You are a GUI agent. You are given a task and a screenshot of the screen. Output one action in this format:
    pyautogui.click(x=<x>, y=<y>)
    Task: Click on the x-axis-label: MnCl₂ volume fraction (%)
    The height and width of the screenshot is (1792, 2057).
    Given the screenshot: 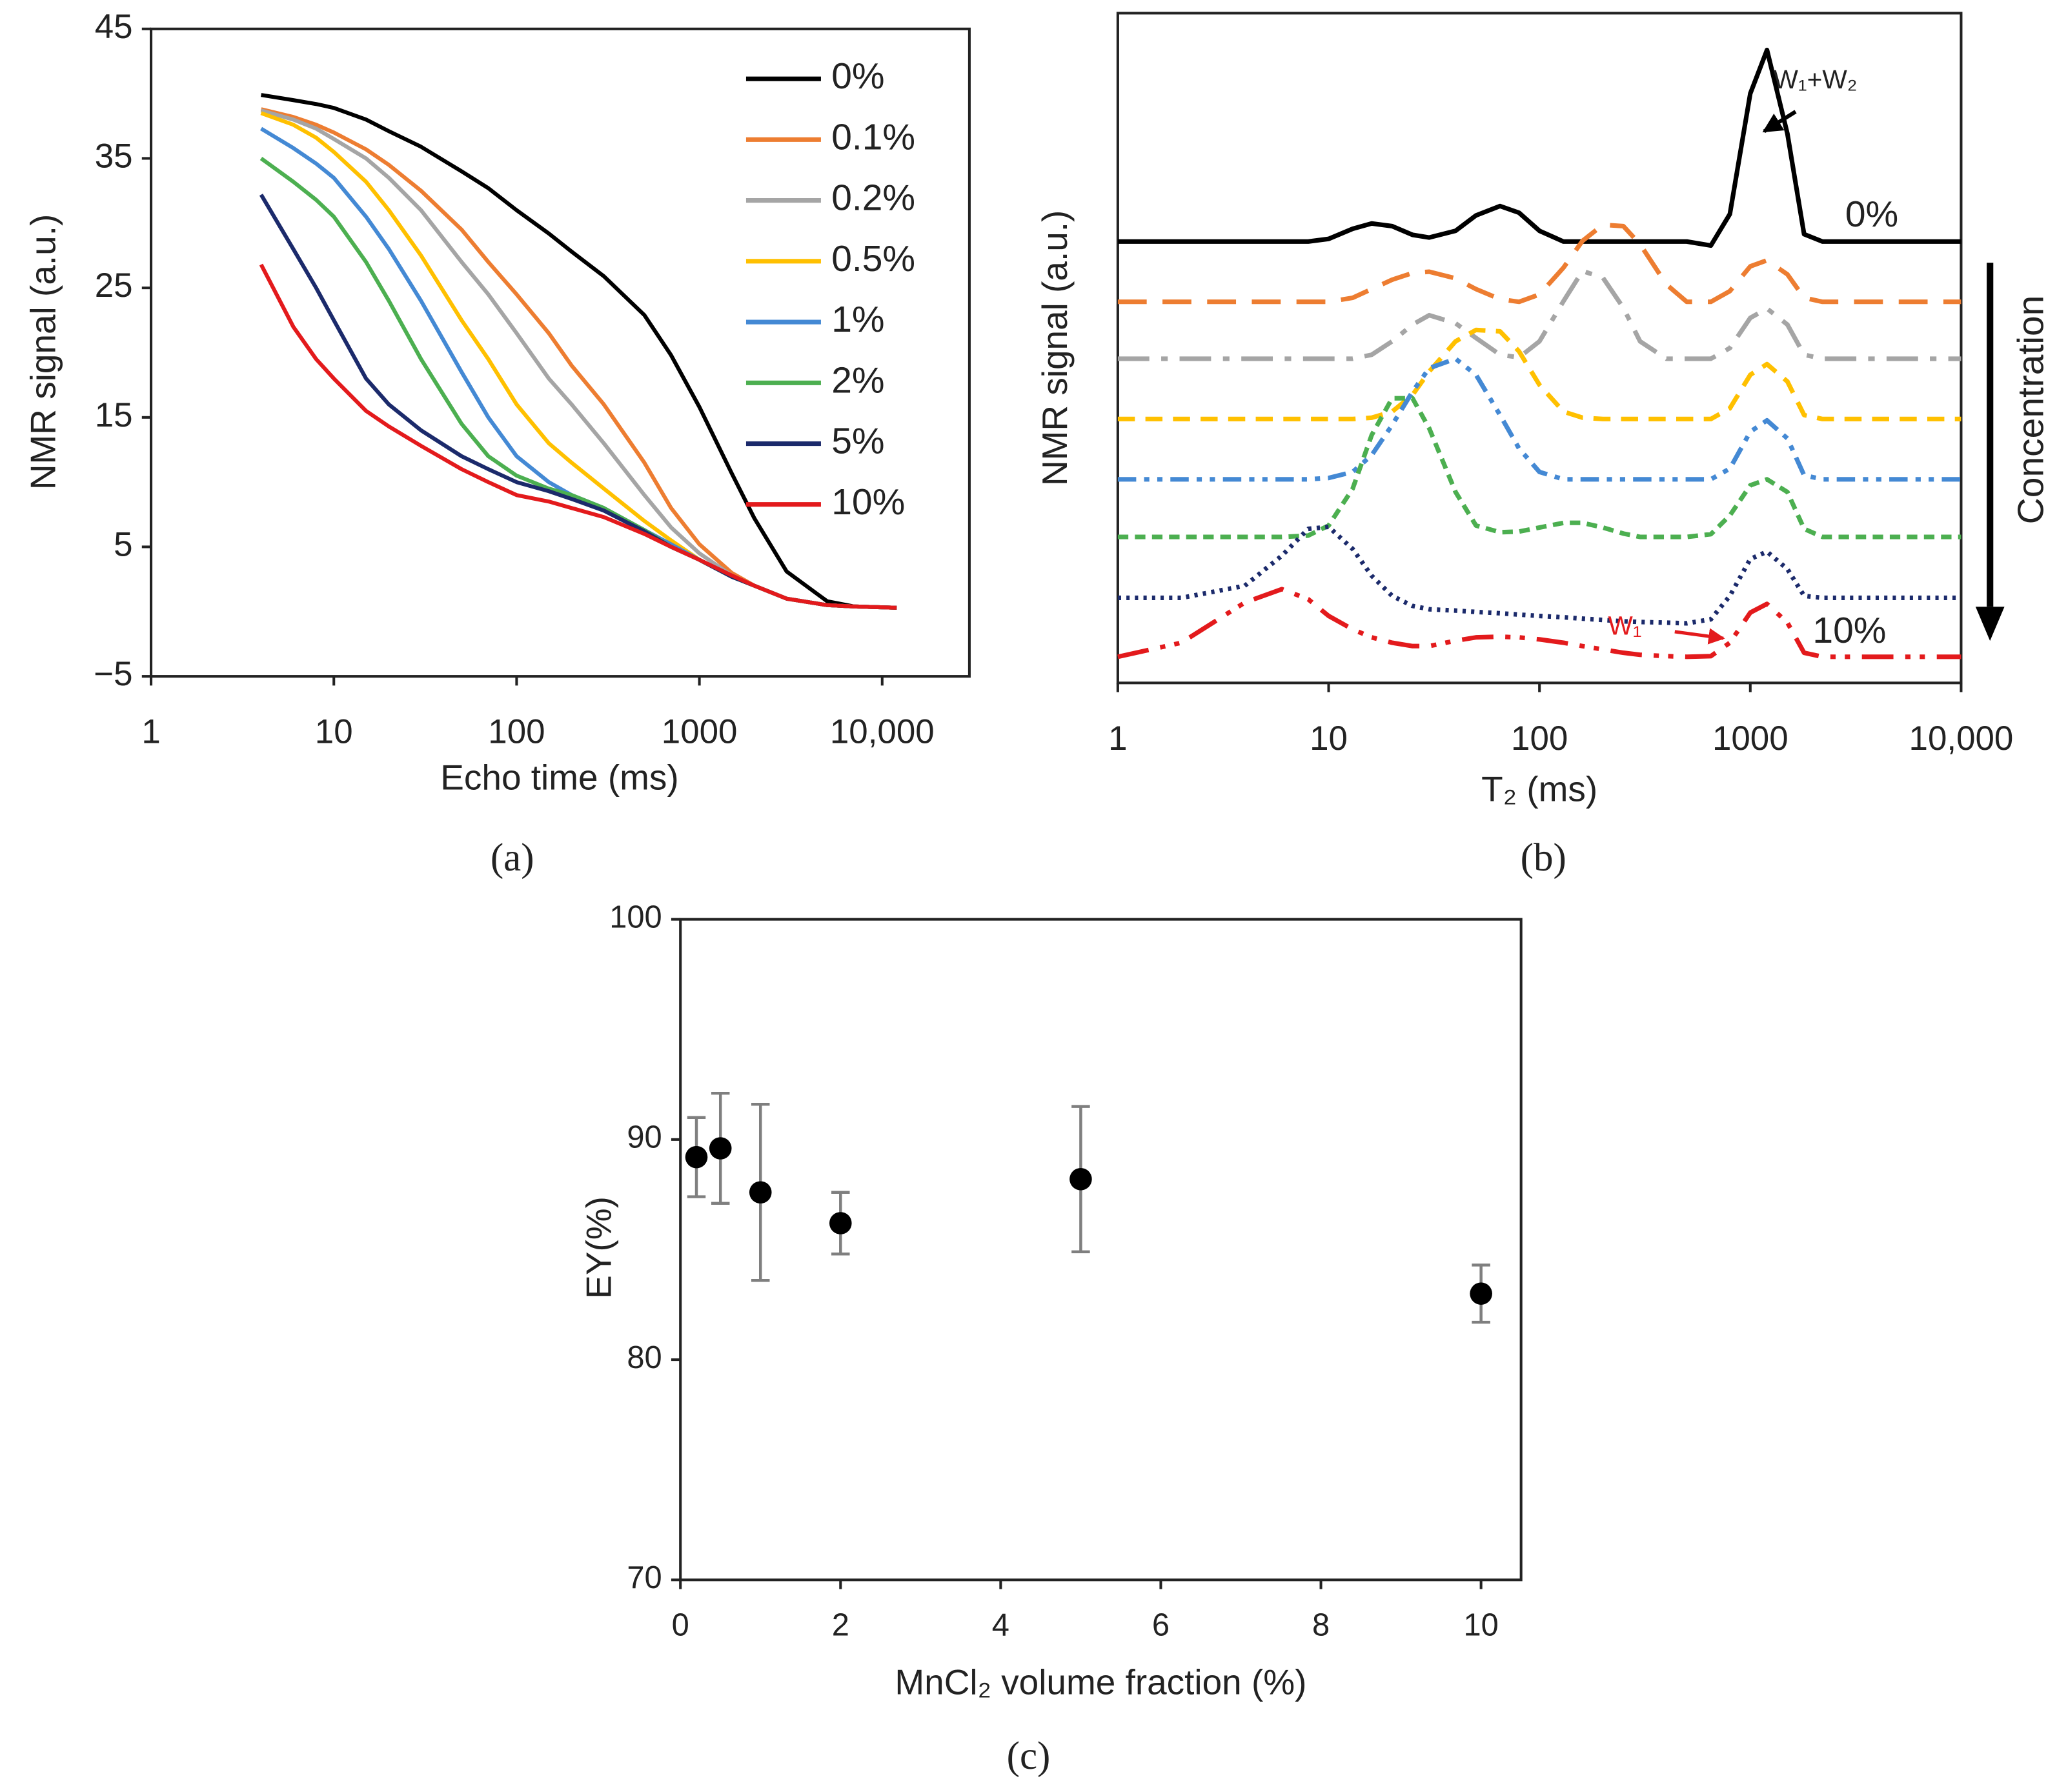 What is the action you would take?
    pyautogui.click(x=1100, y=1682)
    